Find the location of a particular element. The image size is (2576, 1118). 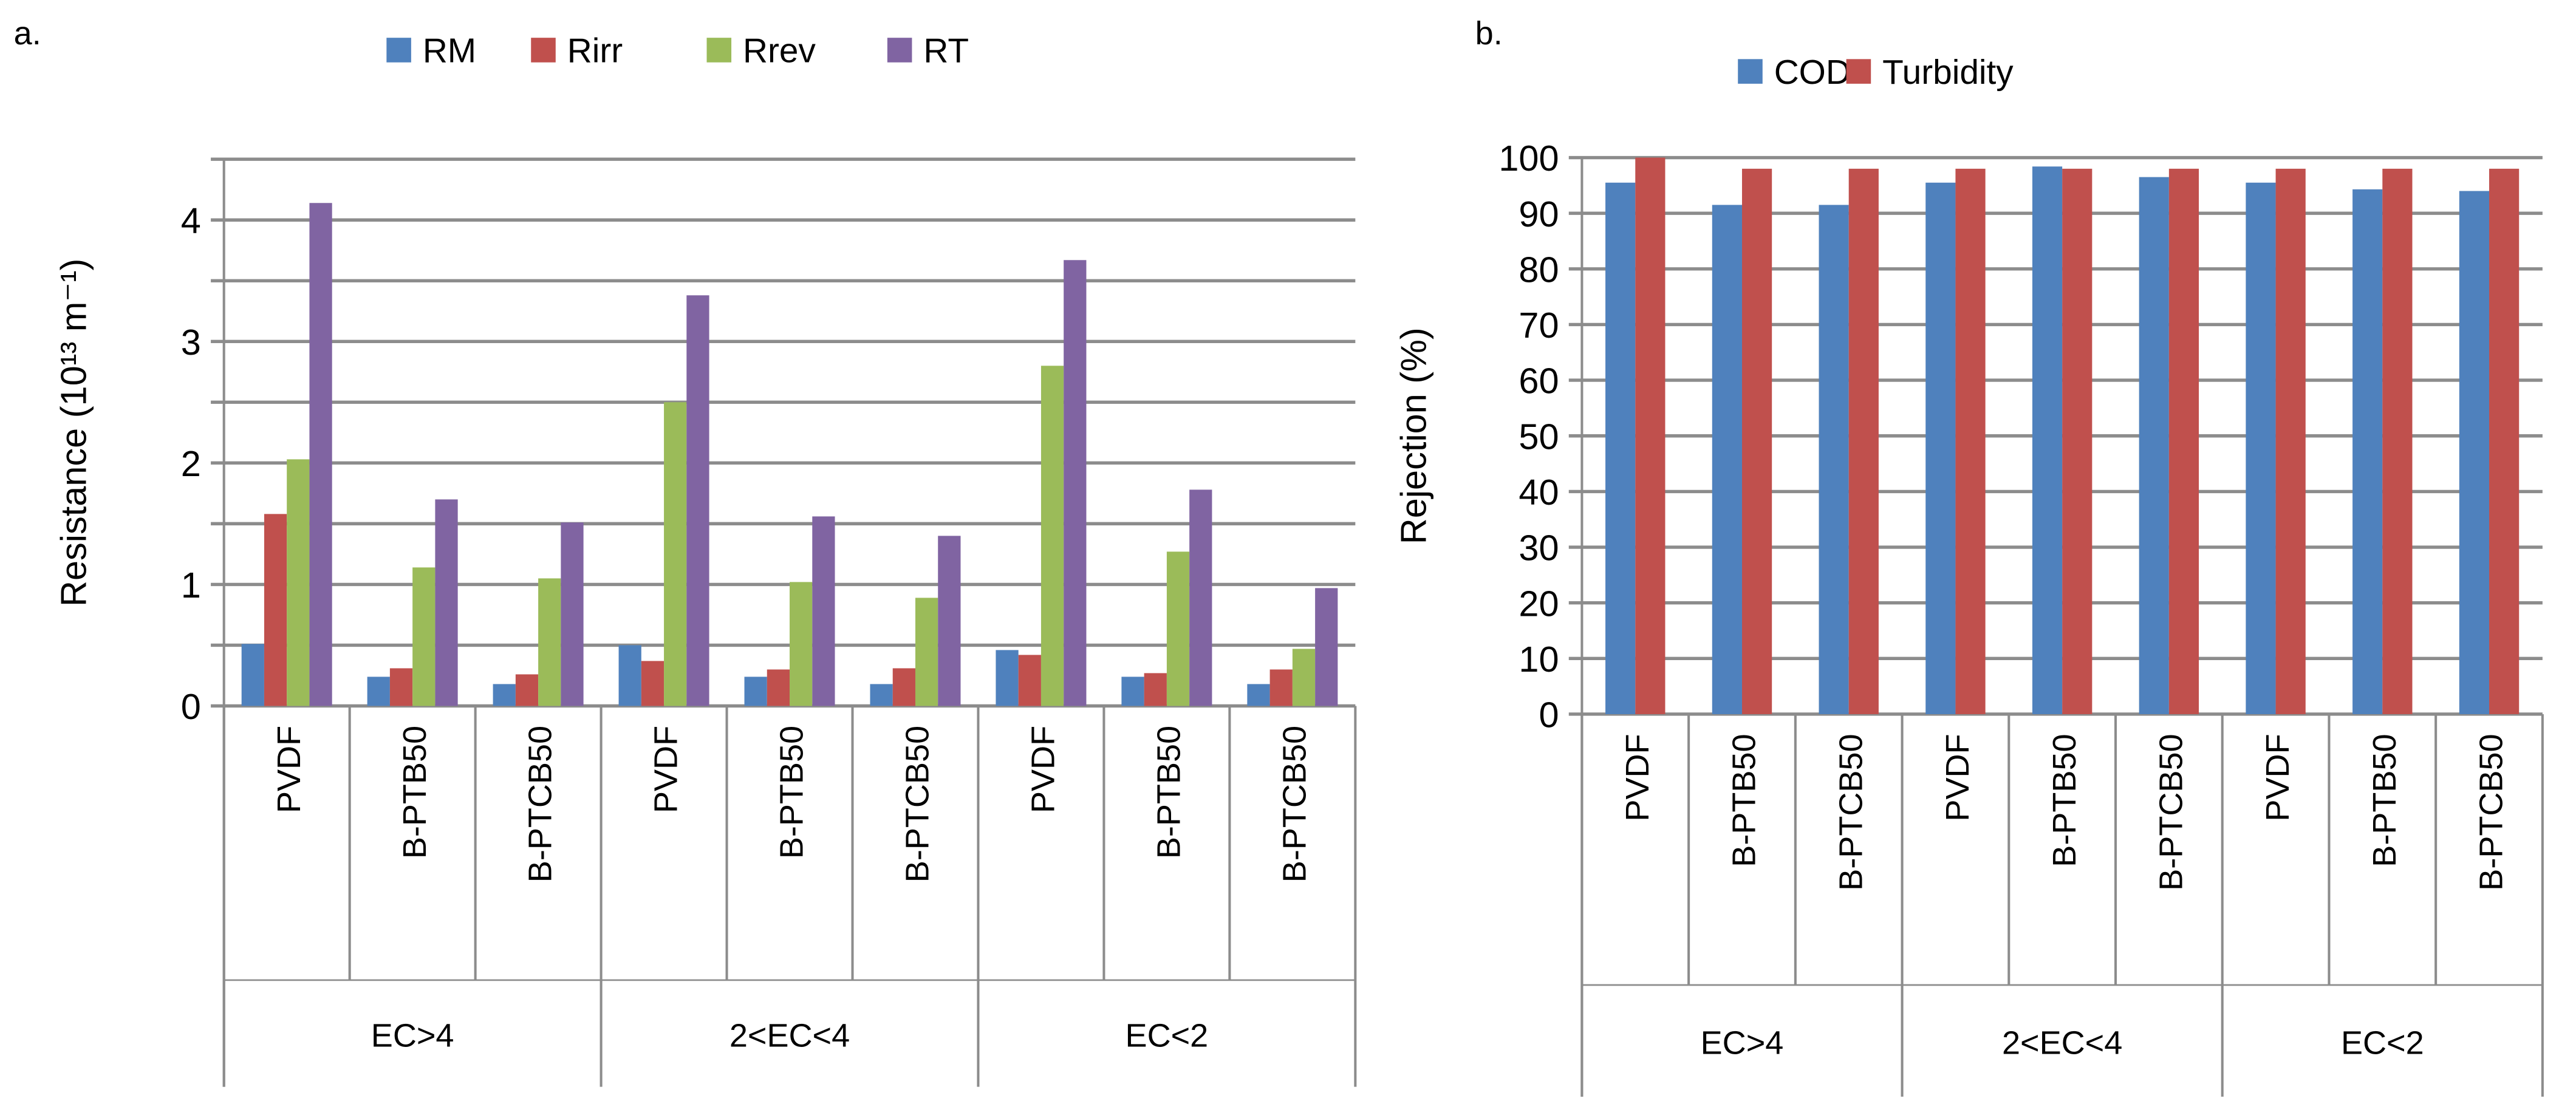

y-tick-label: 1 is located at coordinates (191, 585).